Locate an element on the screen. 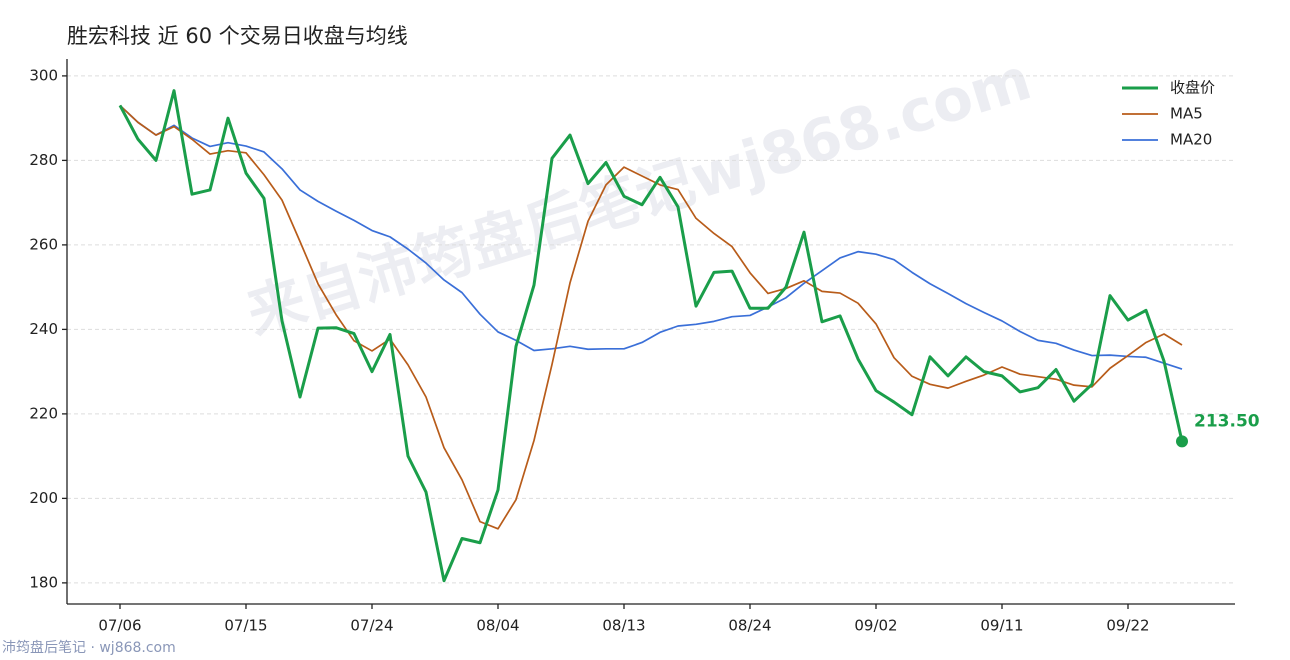  y-tick-label: 200 is located at coordinates (43, 498).